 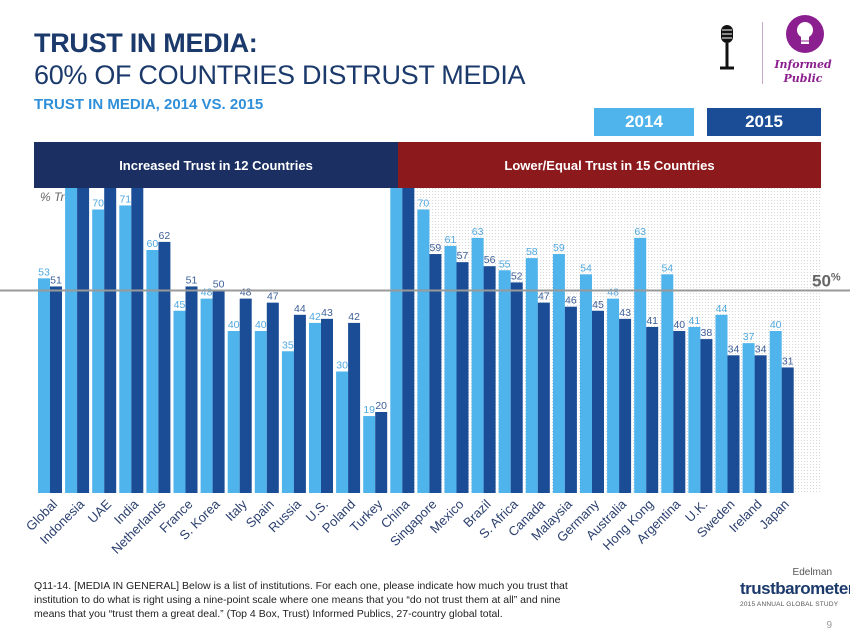 I want to click on bar-2014-singapore, so click(x=423, y=351).